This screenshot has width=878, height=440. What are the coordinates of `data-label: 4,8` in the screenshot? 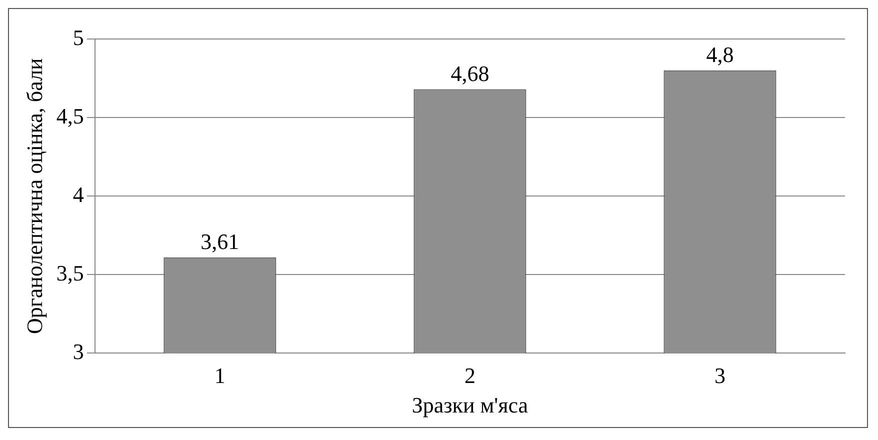 It's located at (720, 55).